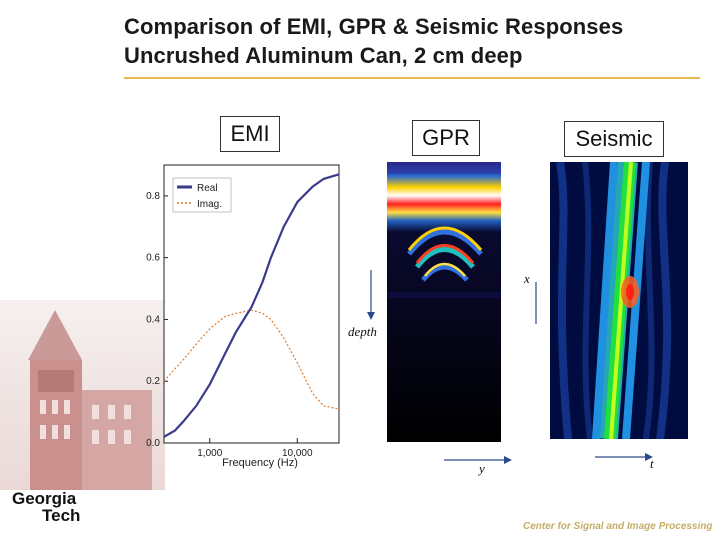 Image resolution: width=720 pixels, height=540 pixels. What do you see at coordinates (446, 138) in the screenshot?
I see `gpr-label-box: GPR` at bounding box center [446, 138].